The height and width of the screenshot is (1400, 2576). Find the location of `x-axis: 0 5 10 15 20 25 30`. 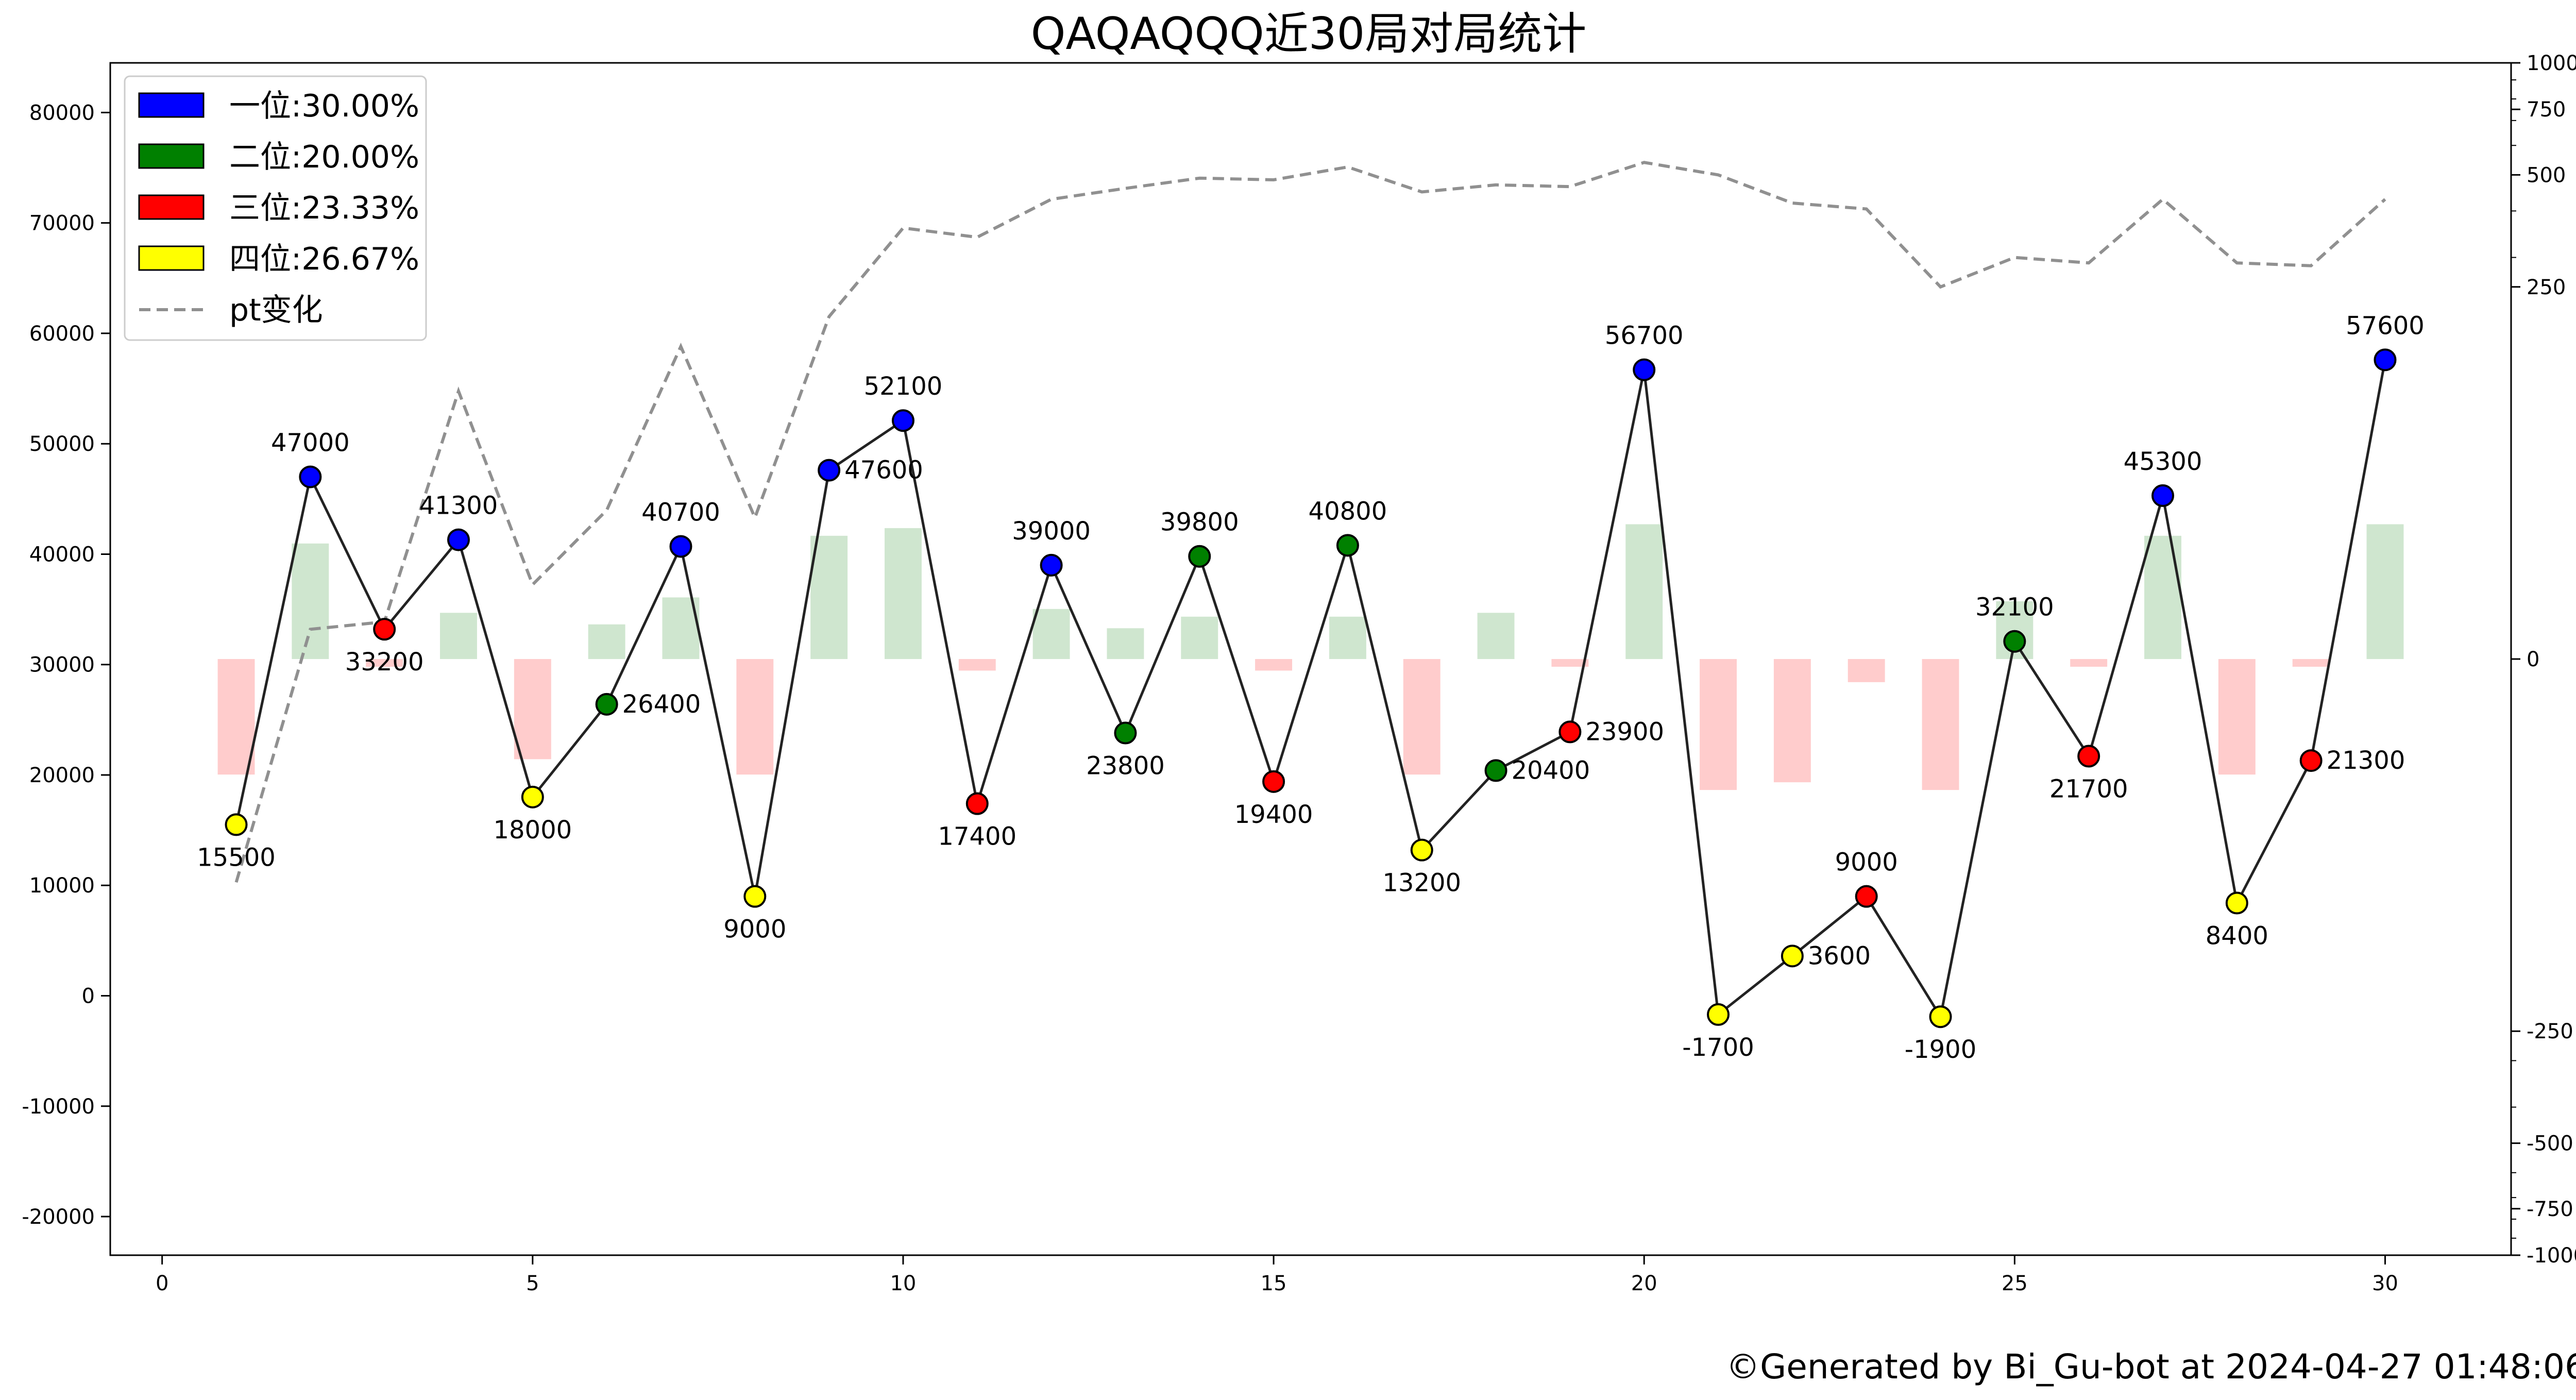

x-axis: 0 5 10 15 20 25 30 is located at coordinates (1277, 1275).